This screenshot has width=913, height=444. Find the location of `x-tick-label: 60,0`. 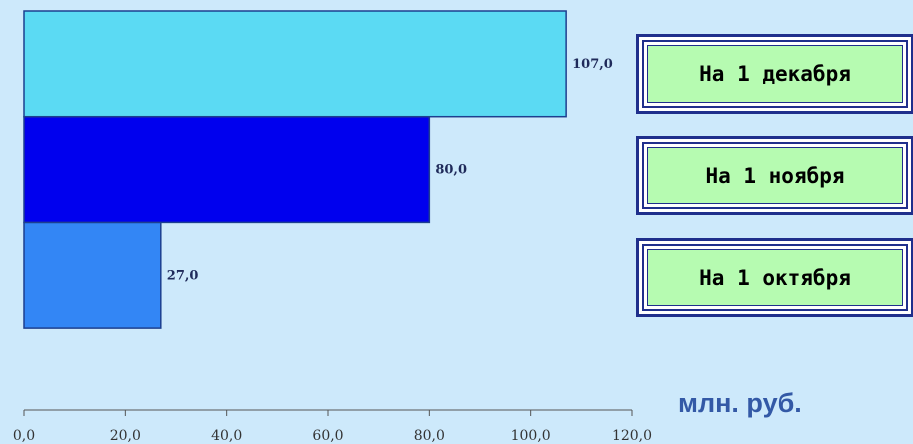

x-tick-label: 60,0 is located at coordinates (327, 436).